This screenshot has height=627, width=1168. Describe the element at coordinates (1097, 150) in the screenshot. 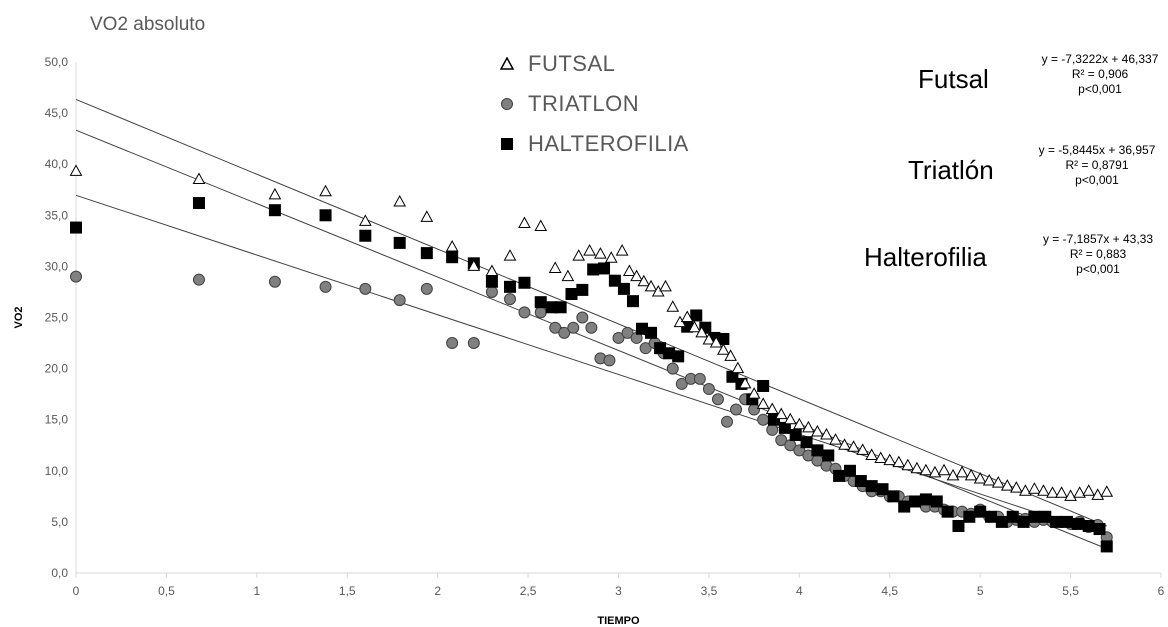

I see `equation: y = -5,8445x + 36,957` at that location.